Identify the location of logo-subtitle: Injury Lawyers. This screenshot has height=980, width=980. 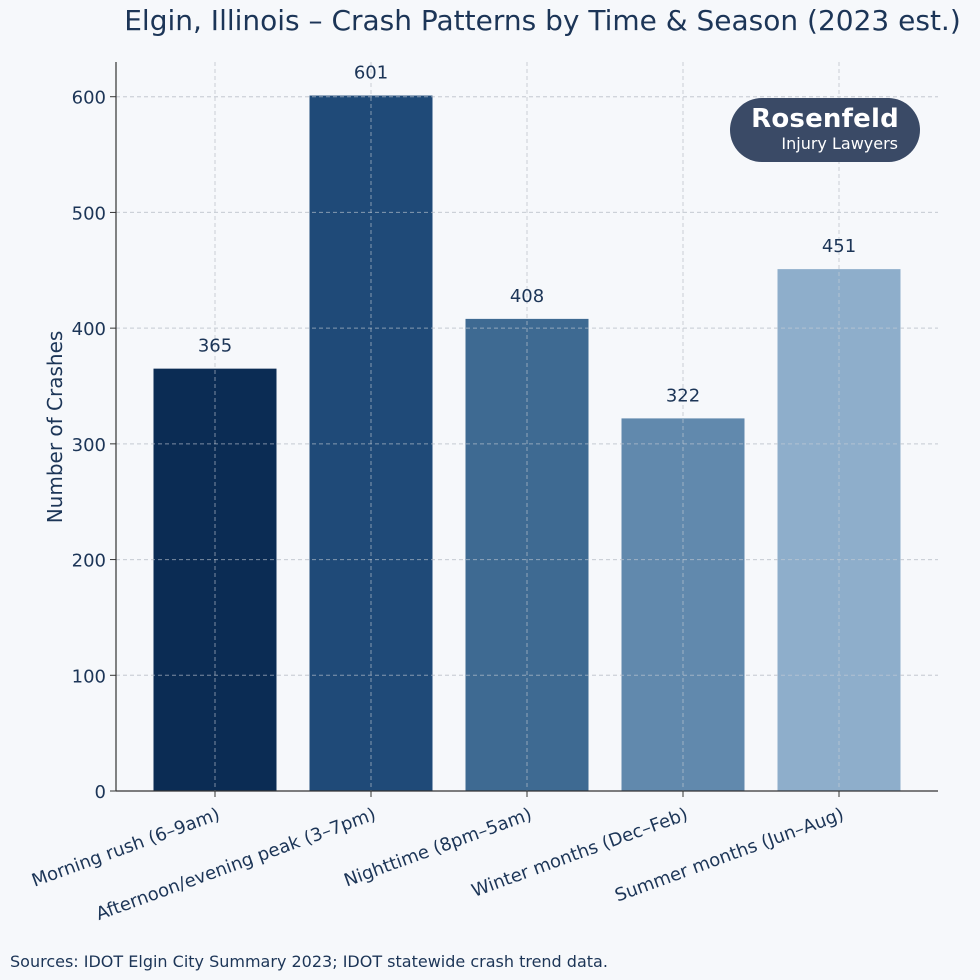
(839, 143).